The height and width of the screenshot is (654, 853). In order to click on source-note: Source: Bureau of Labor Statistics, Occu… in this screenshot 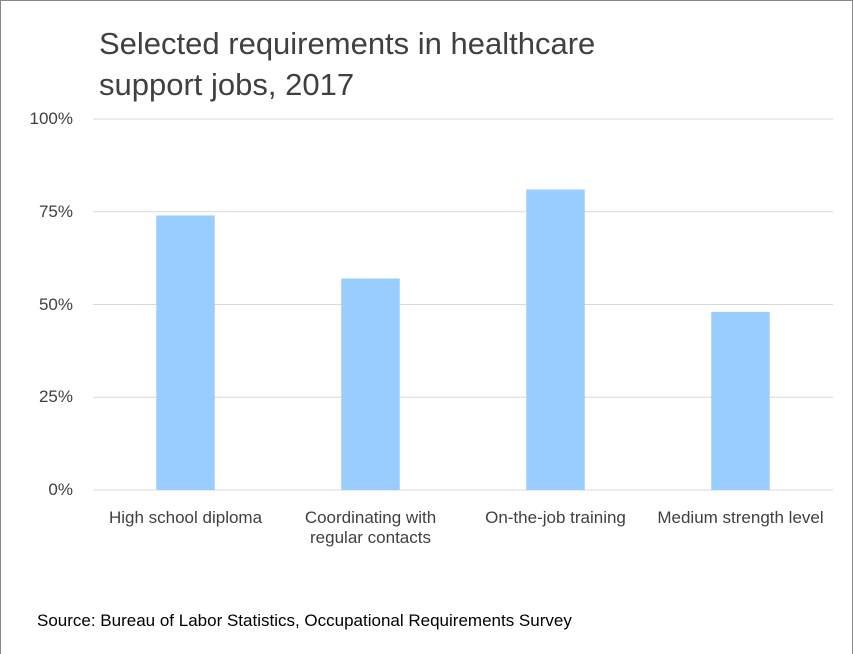, I will do `click(304, 620)`.